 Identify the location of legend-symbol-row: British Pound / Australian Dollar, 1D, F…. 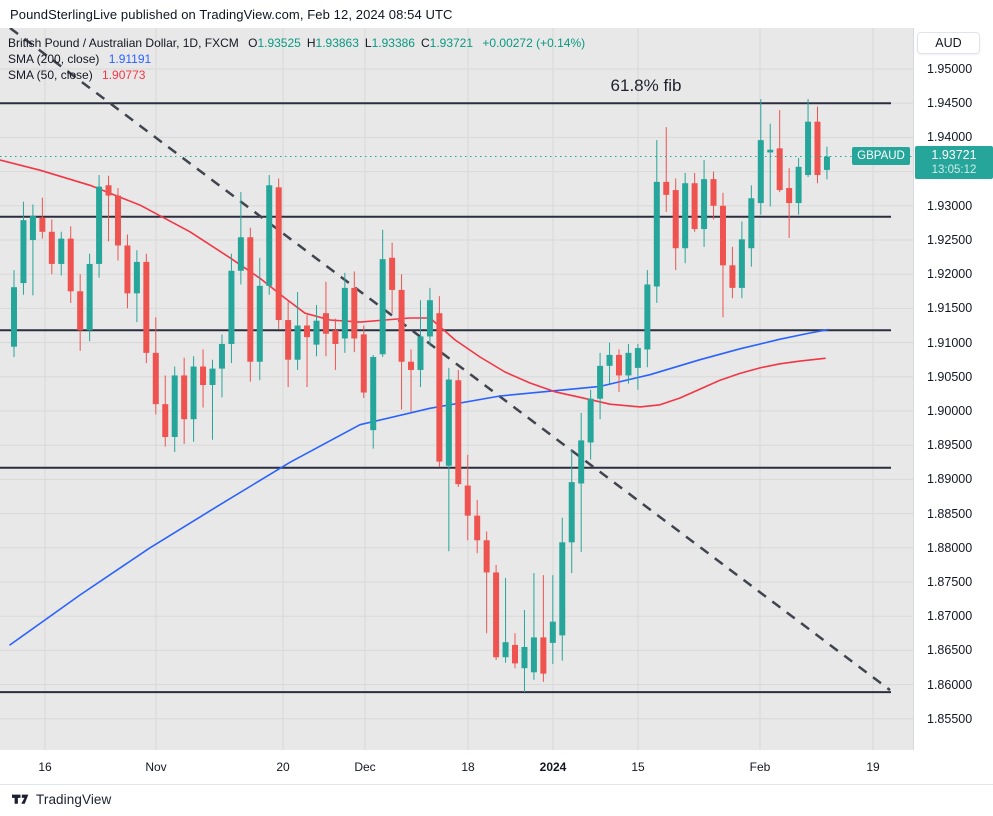
(296, 43).